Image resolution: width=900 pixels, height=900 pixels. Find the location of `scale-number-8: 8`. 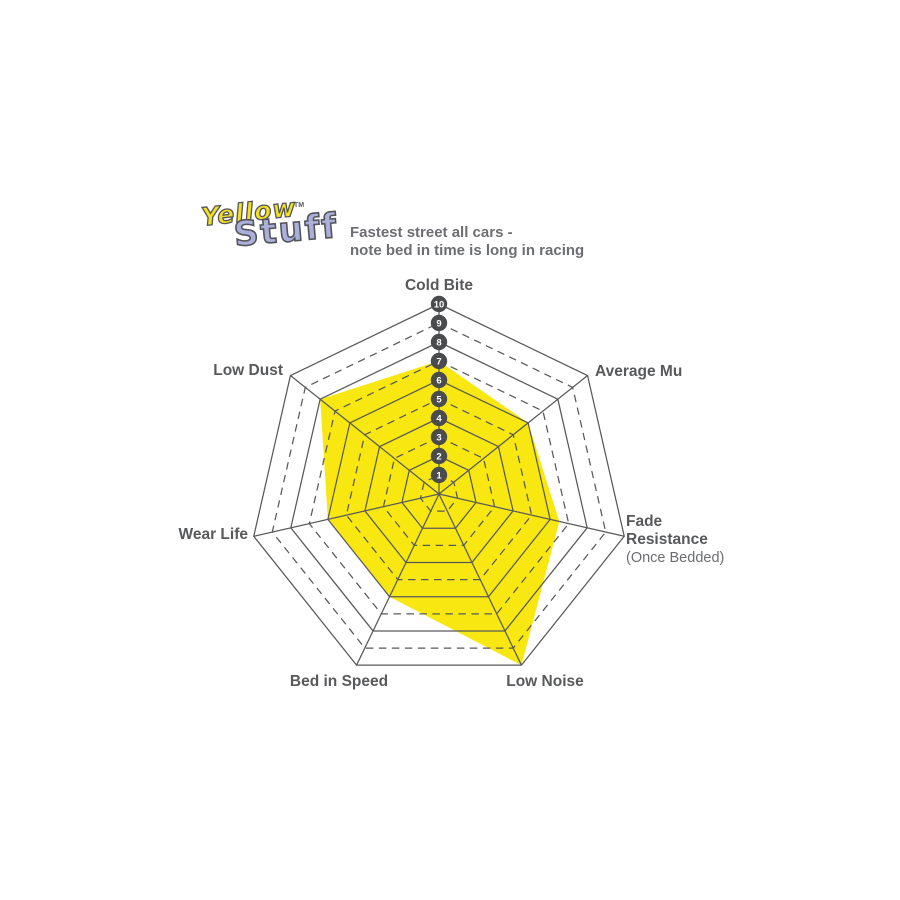

scale-number-8: 8 is located at coordinates (438, 342).